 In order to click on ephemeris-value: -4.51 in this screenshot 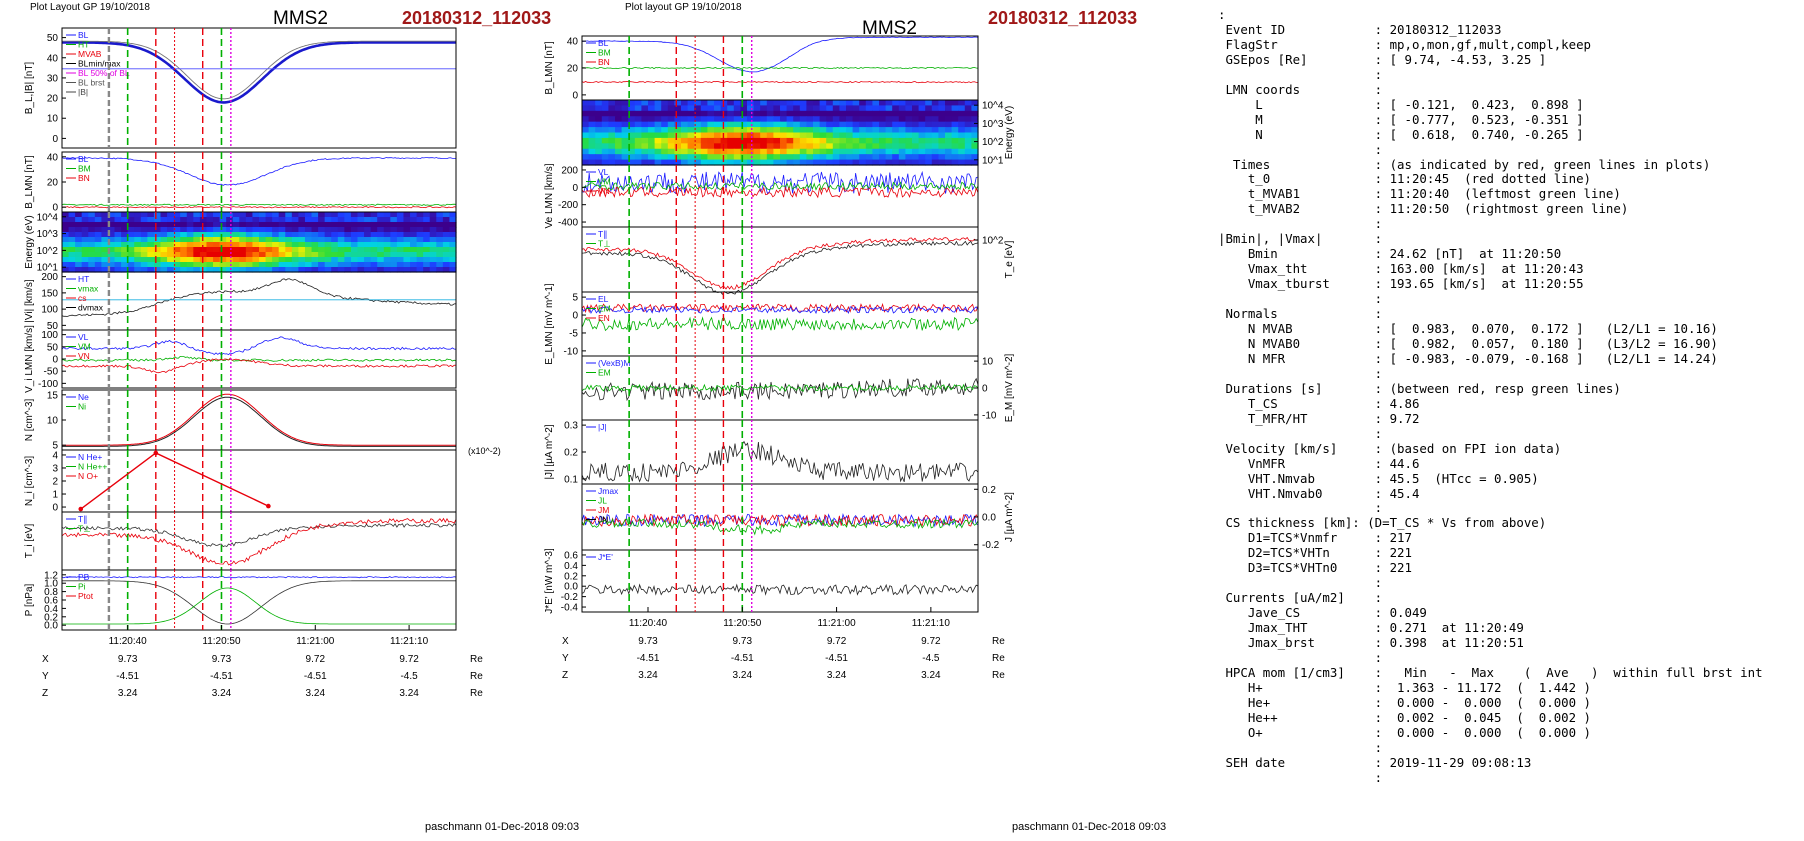, I will do `click(648, 658)`.